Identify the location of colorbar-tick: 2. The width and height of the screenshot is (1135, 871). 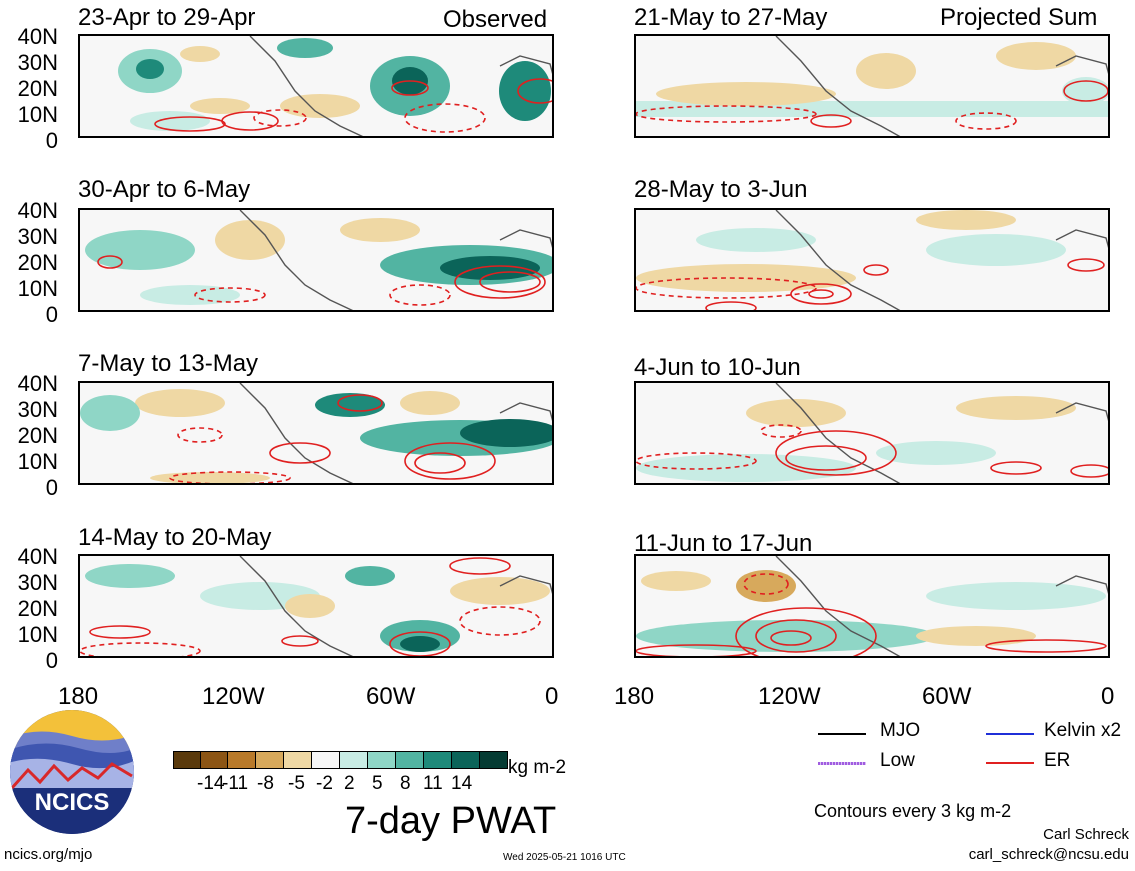
(349, 783).